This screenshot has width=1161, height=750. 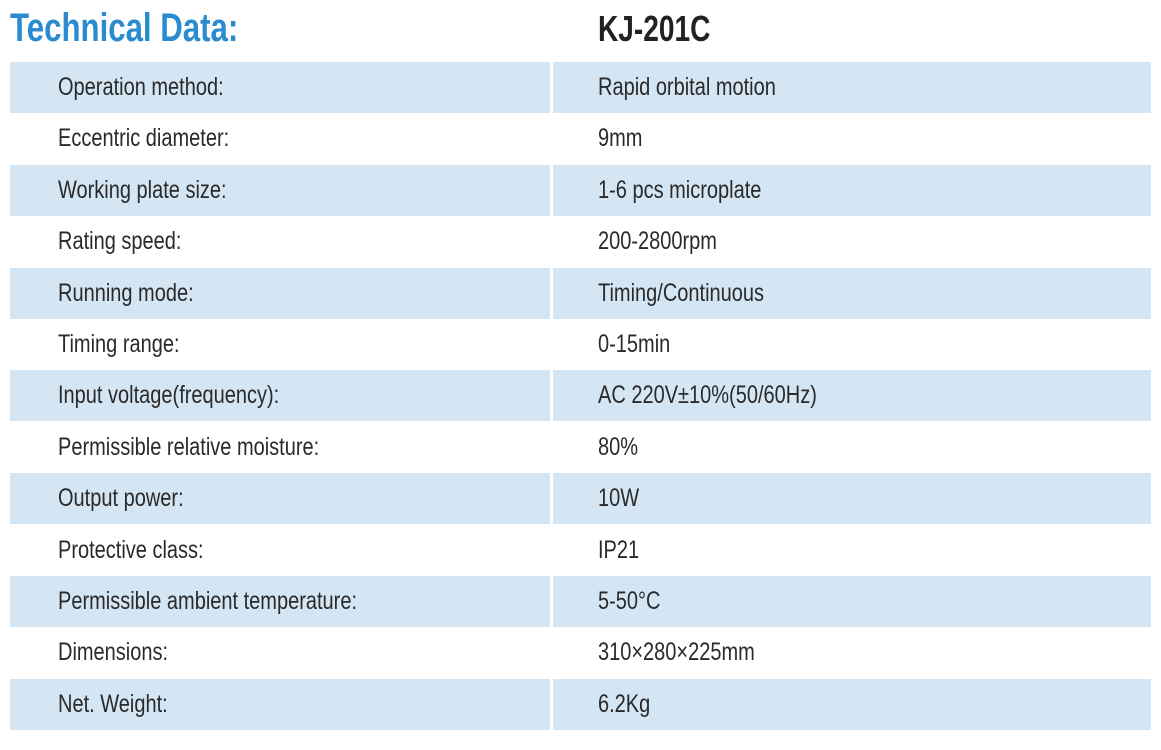 What do you see at coordinates (624, 703) in the screenshot?
I see `spec-value: 6.2Kg` at bounding box center [624, 703].